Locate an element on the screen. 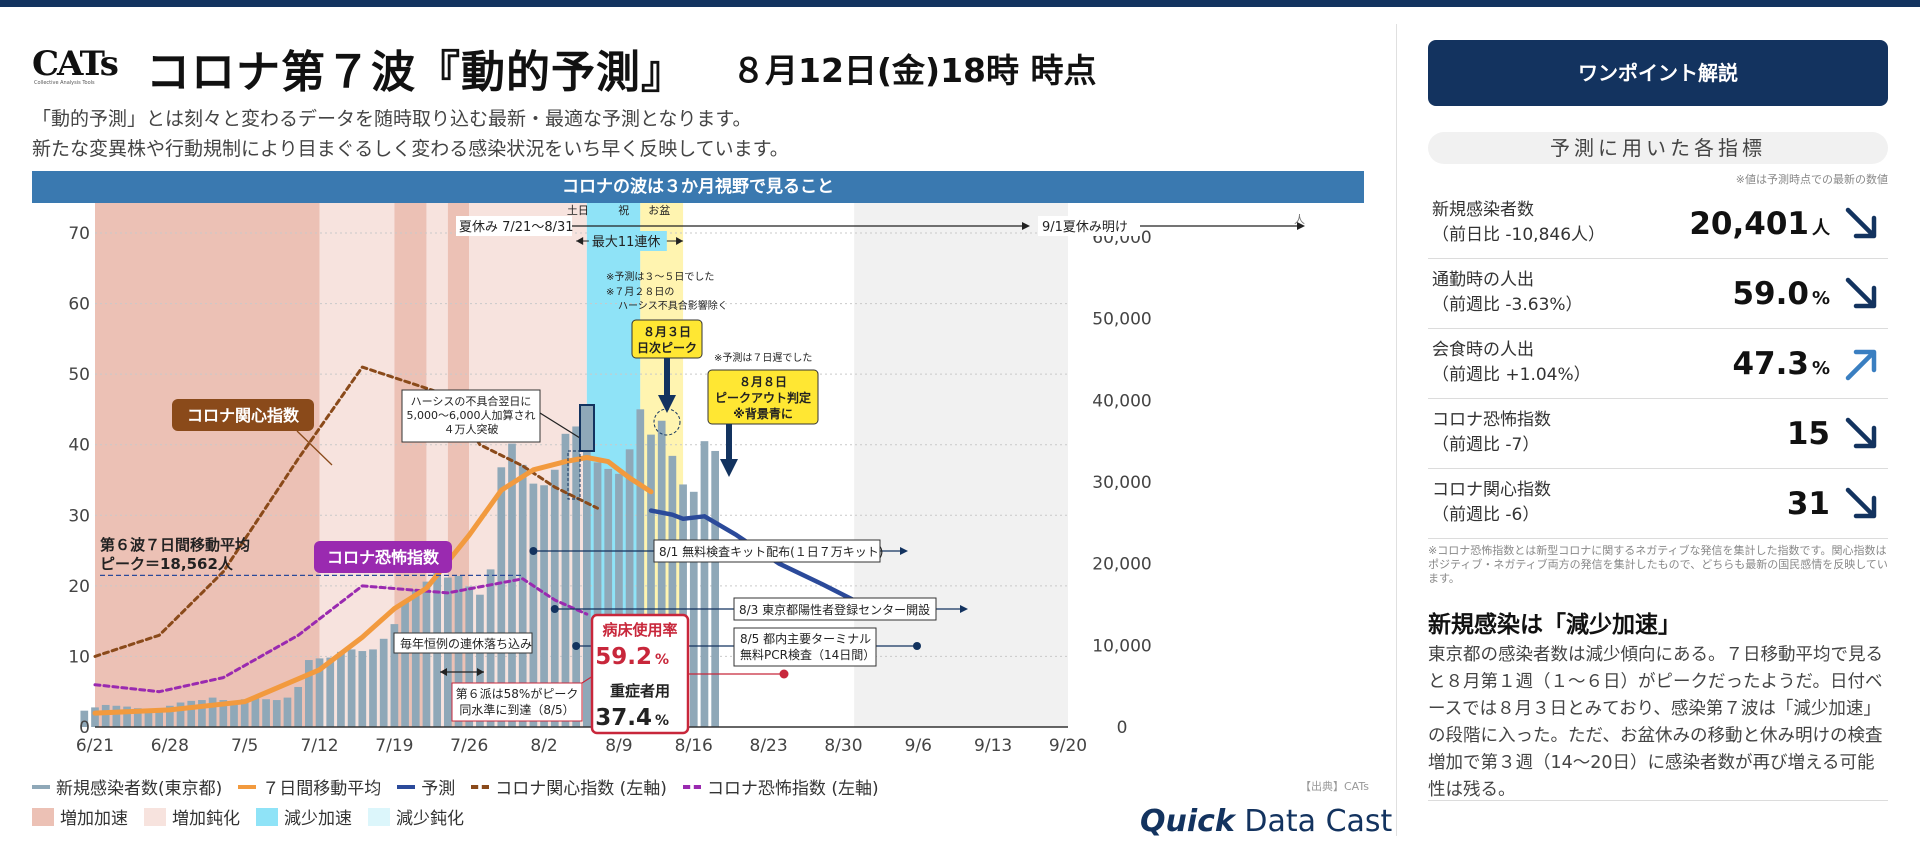 This screenshot has height=860, width=1920. indicator-row: コロナ恐怖指数 （前週比 -7） 15 is located at coordinates (1658, 433).